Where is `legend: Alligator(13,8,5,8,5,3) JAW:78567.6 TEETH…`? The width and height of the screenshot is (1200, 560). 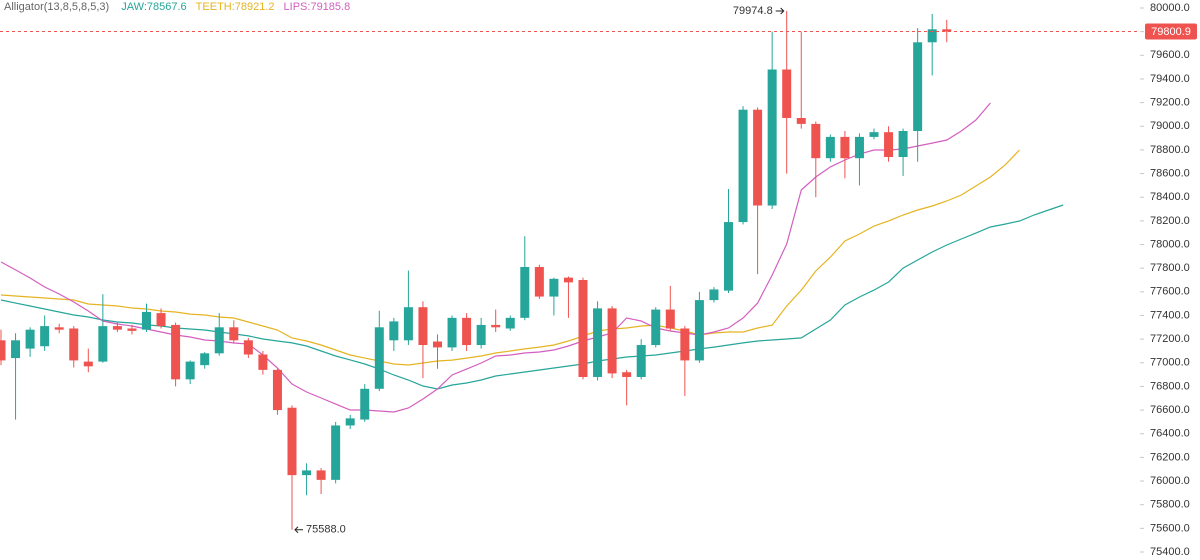 legend: Alligator(13,8,5,8,5,3) JAW:78567.6 TEETH… is located at coordinates (181, 7).